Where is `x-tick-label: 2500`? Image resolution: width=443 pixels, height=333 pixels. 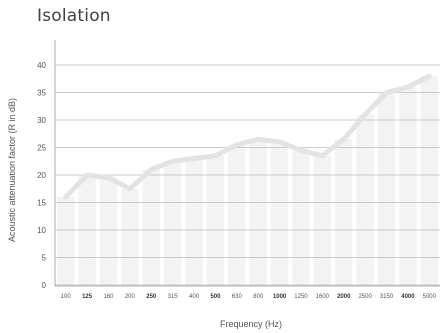
x-tick-label: 2500 is located at coordinates (365, 297).